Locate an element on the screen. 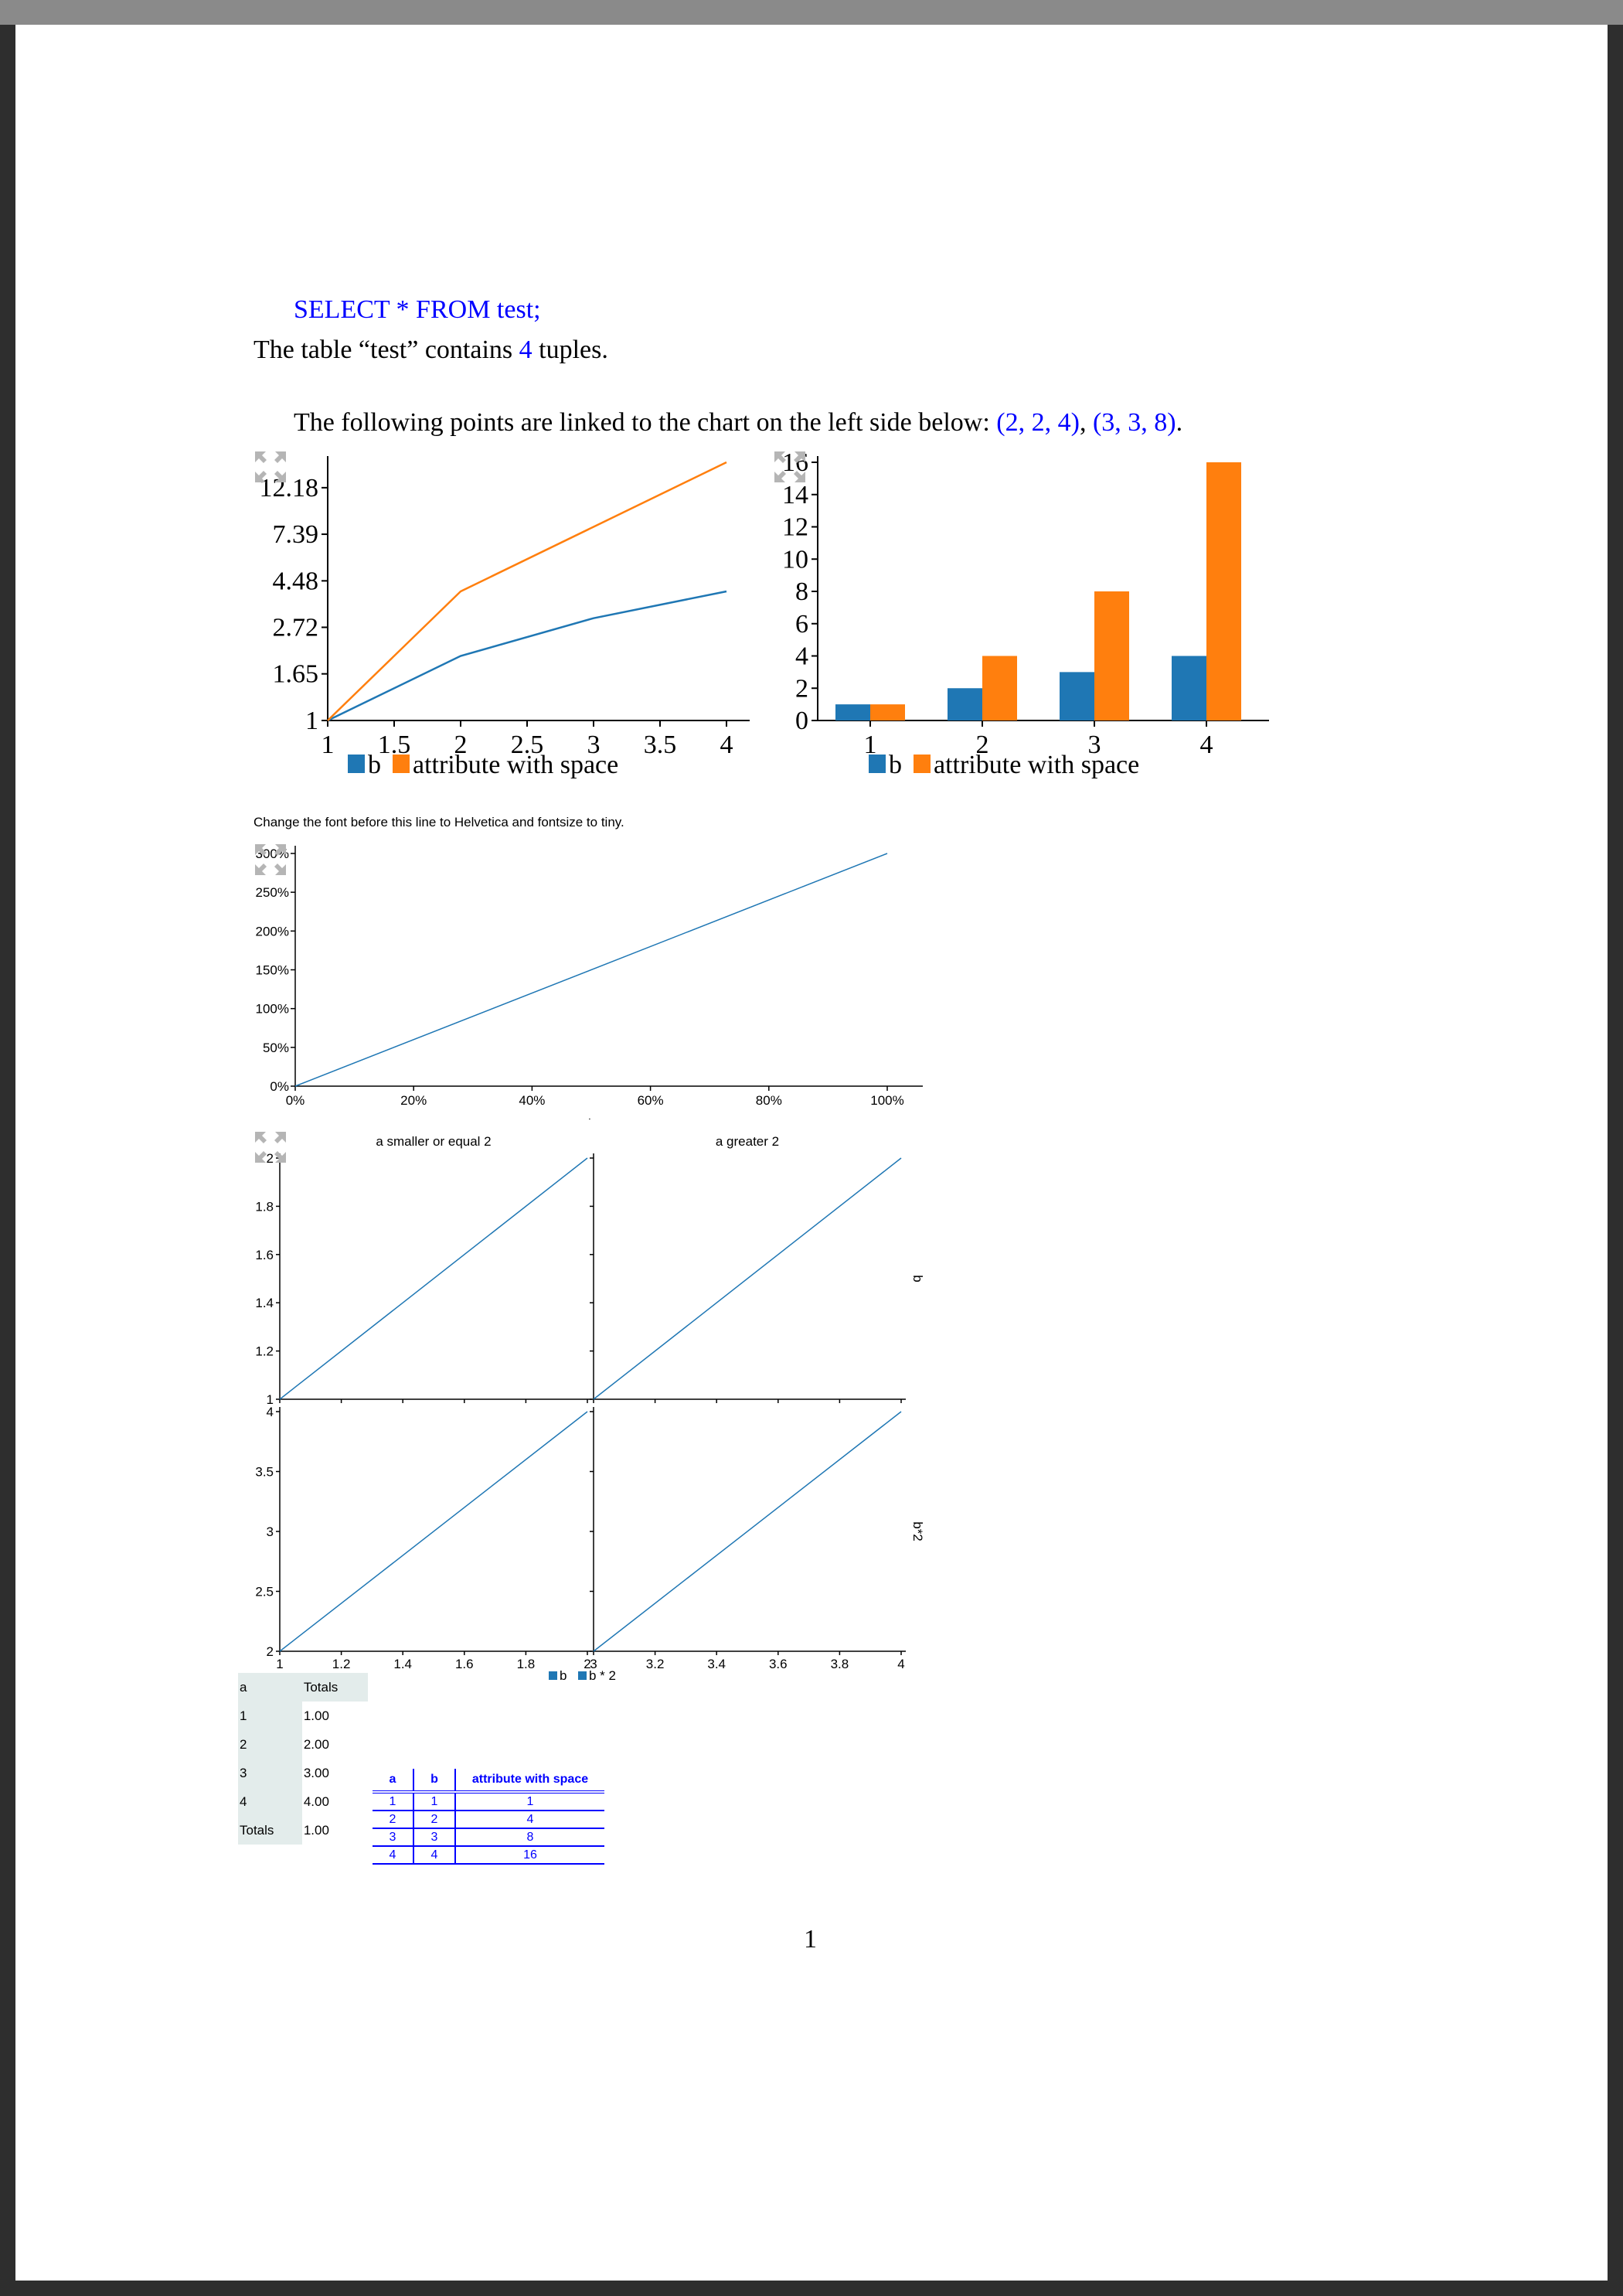 The height and width of the screenshot is (2296, 1623). data-table-row: 4 4 16 is located at coordinates (488, 1855).